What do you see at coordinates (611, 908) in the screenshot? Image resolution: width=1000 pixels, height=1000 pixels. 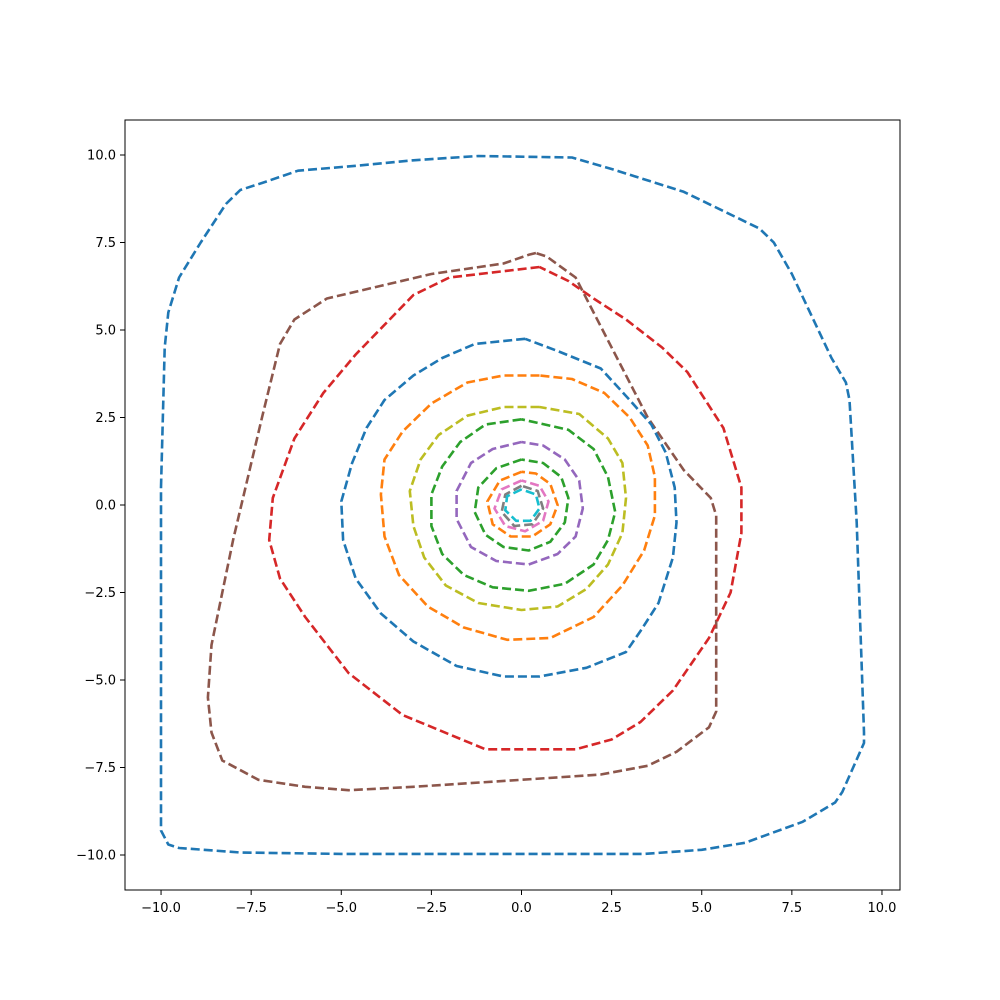 I see `x-tick-label: 2.5` at bounding box center [611, 908].